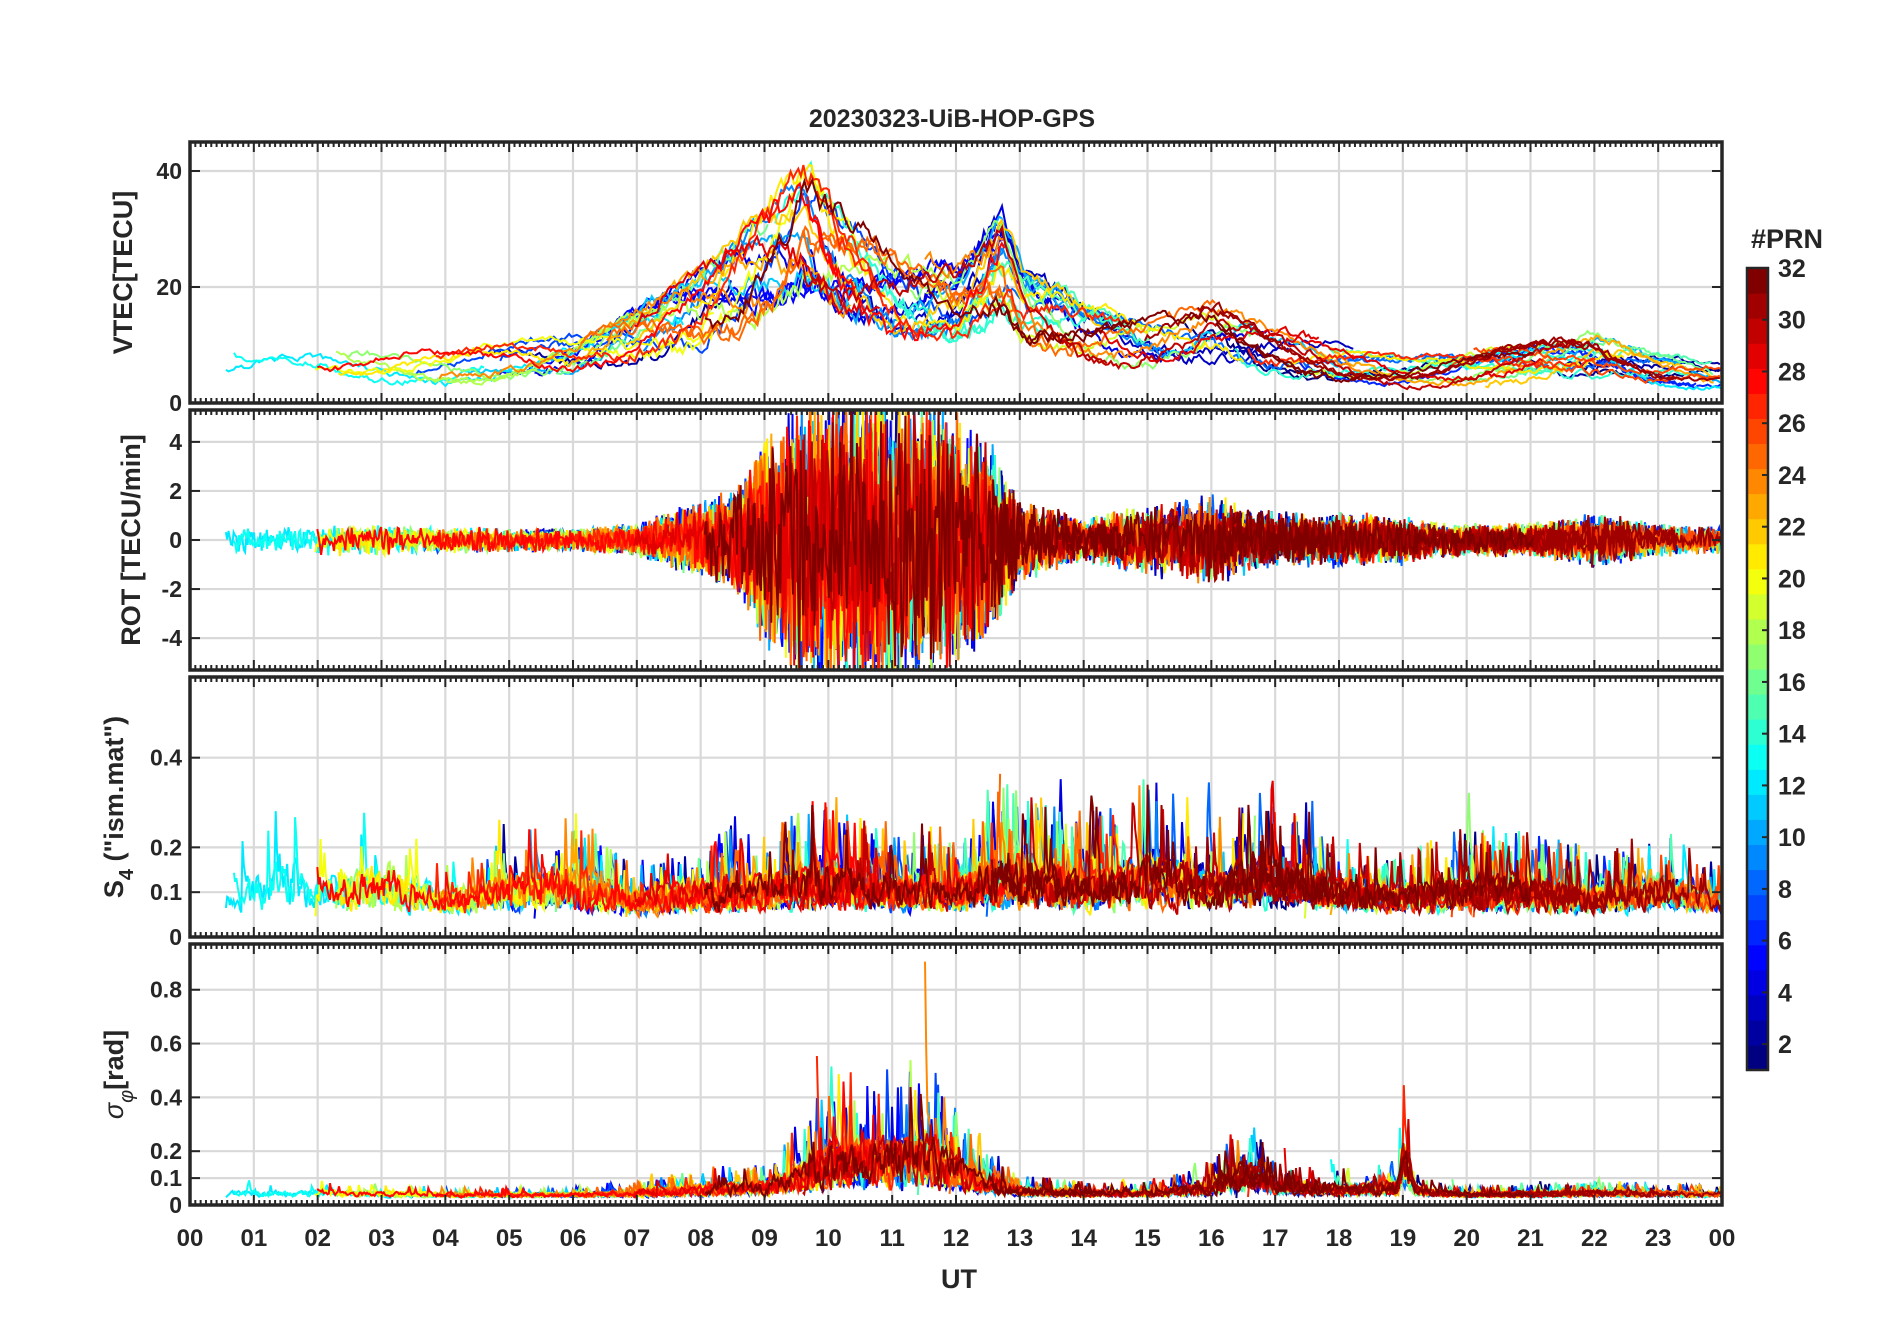 The height and width of the screenshot is (1330, 1902). What do you see at coordinates (1211, 1238) in the screenshot?
I see `x-tick-label: 16` at bounding box center [1211, 1238].